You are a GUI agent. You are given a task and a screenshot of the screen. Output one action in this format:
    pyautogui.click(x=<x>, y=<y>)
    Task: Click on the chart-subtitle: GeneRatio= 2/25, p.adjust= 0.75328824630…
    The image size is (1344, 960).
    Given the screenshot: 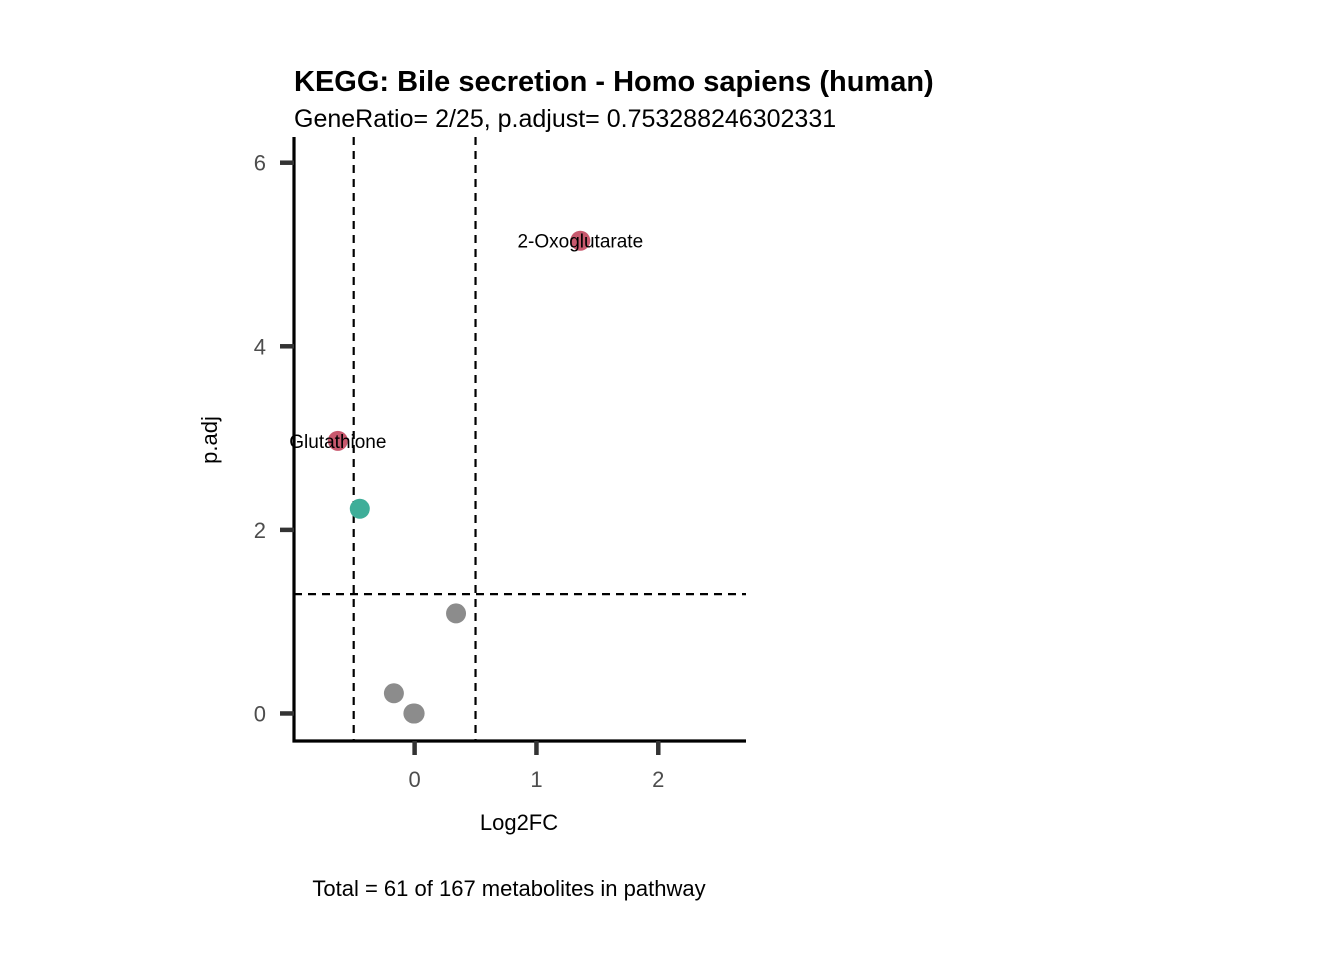 What is the action you would take?
    pyautogui.click(x=565, y=119)
    